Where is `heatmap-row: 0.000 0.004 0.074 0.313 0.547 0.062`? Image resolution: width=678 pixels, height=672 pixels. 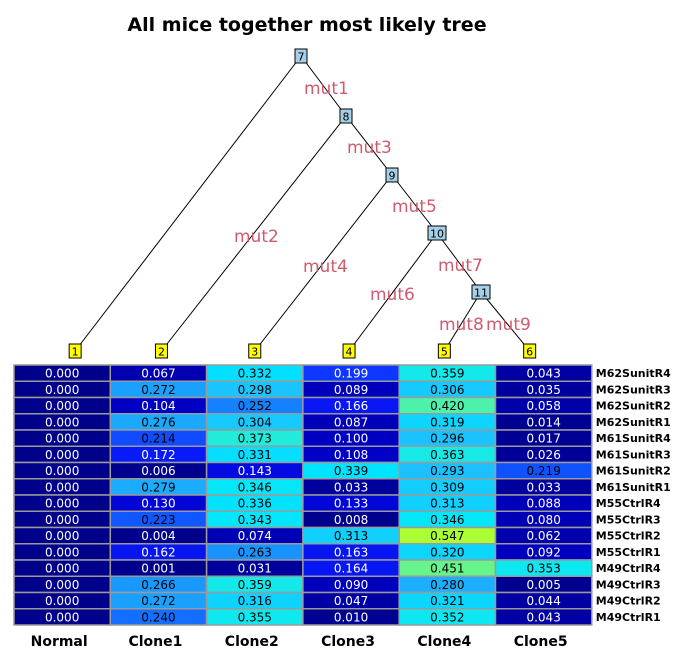
heatmap-row: 0.000 0.004 0.074 0.313 0.547 0.062 is located at coordinates (303, 535).